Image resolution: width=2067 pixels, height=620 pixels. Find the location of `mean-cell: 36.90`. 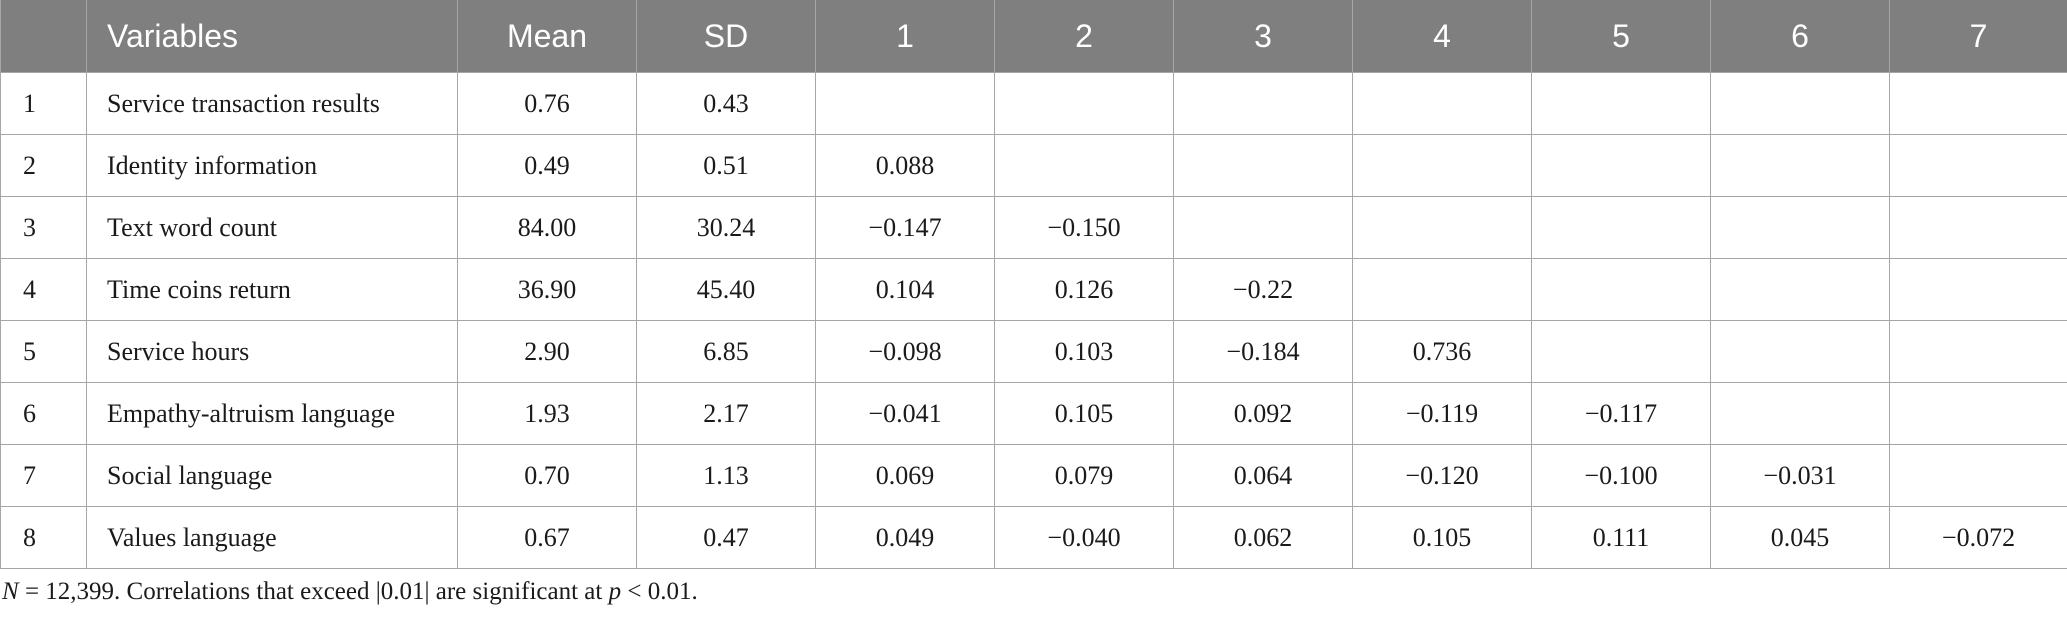

mean-cell: 36.90 is located at coordinates (547, 289).